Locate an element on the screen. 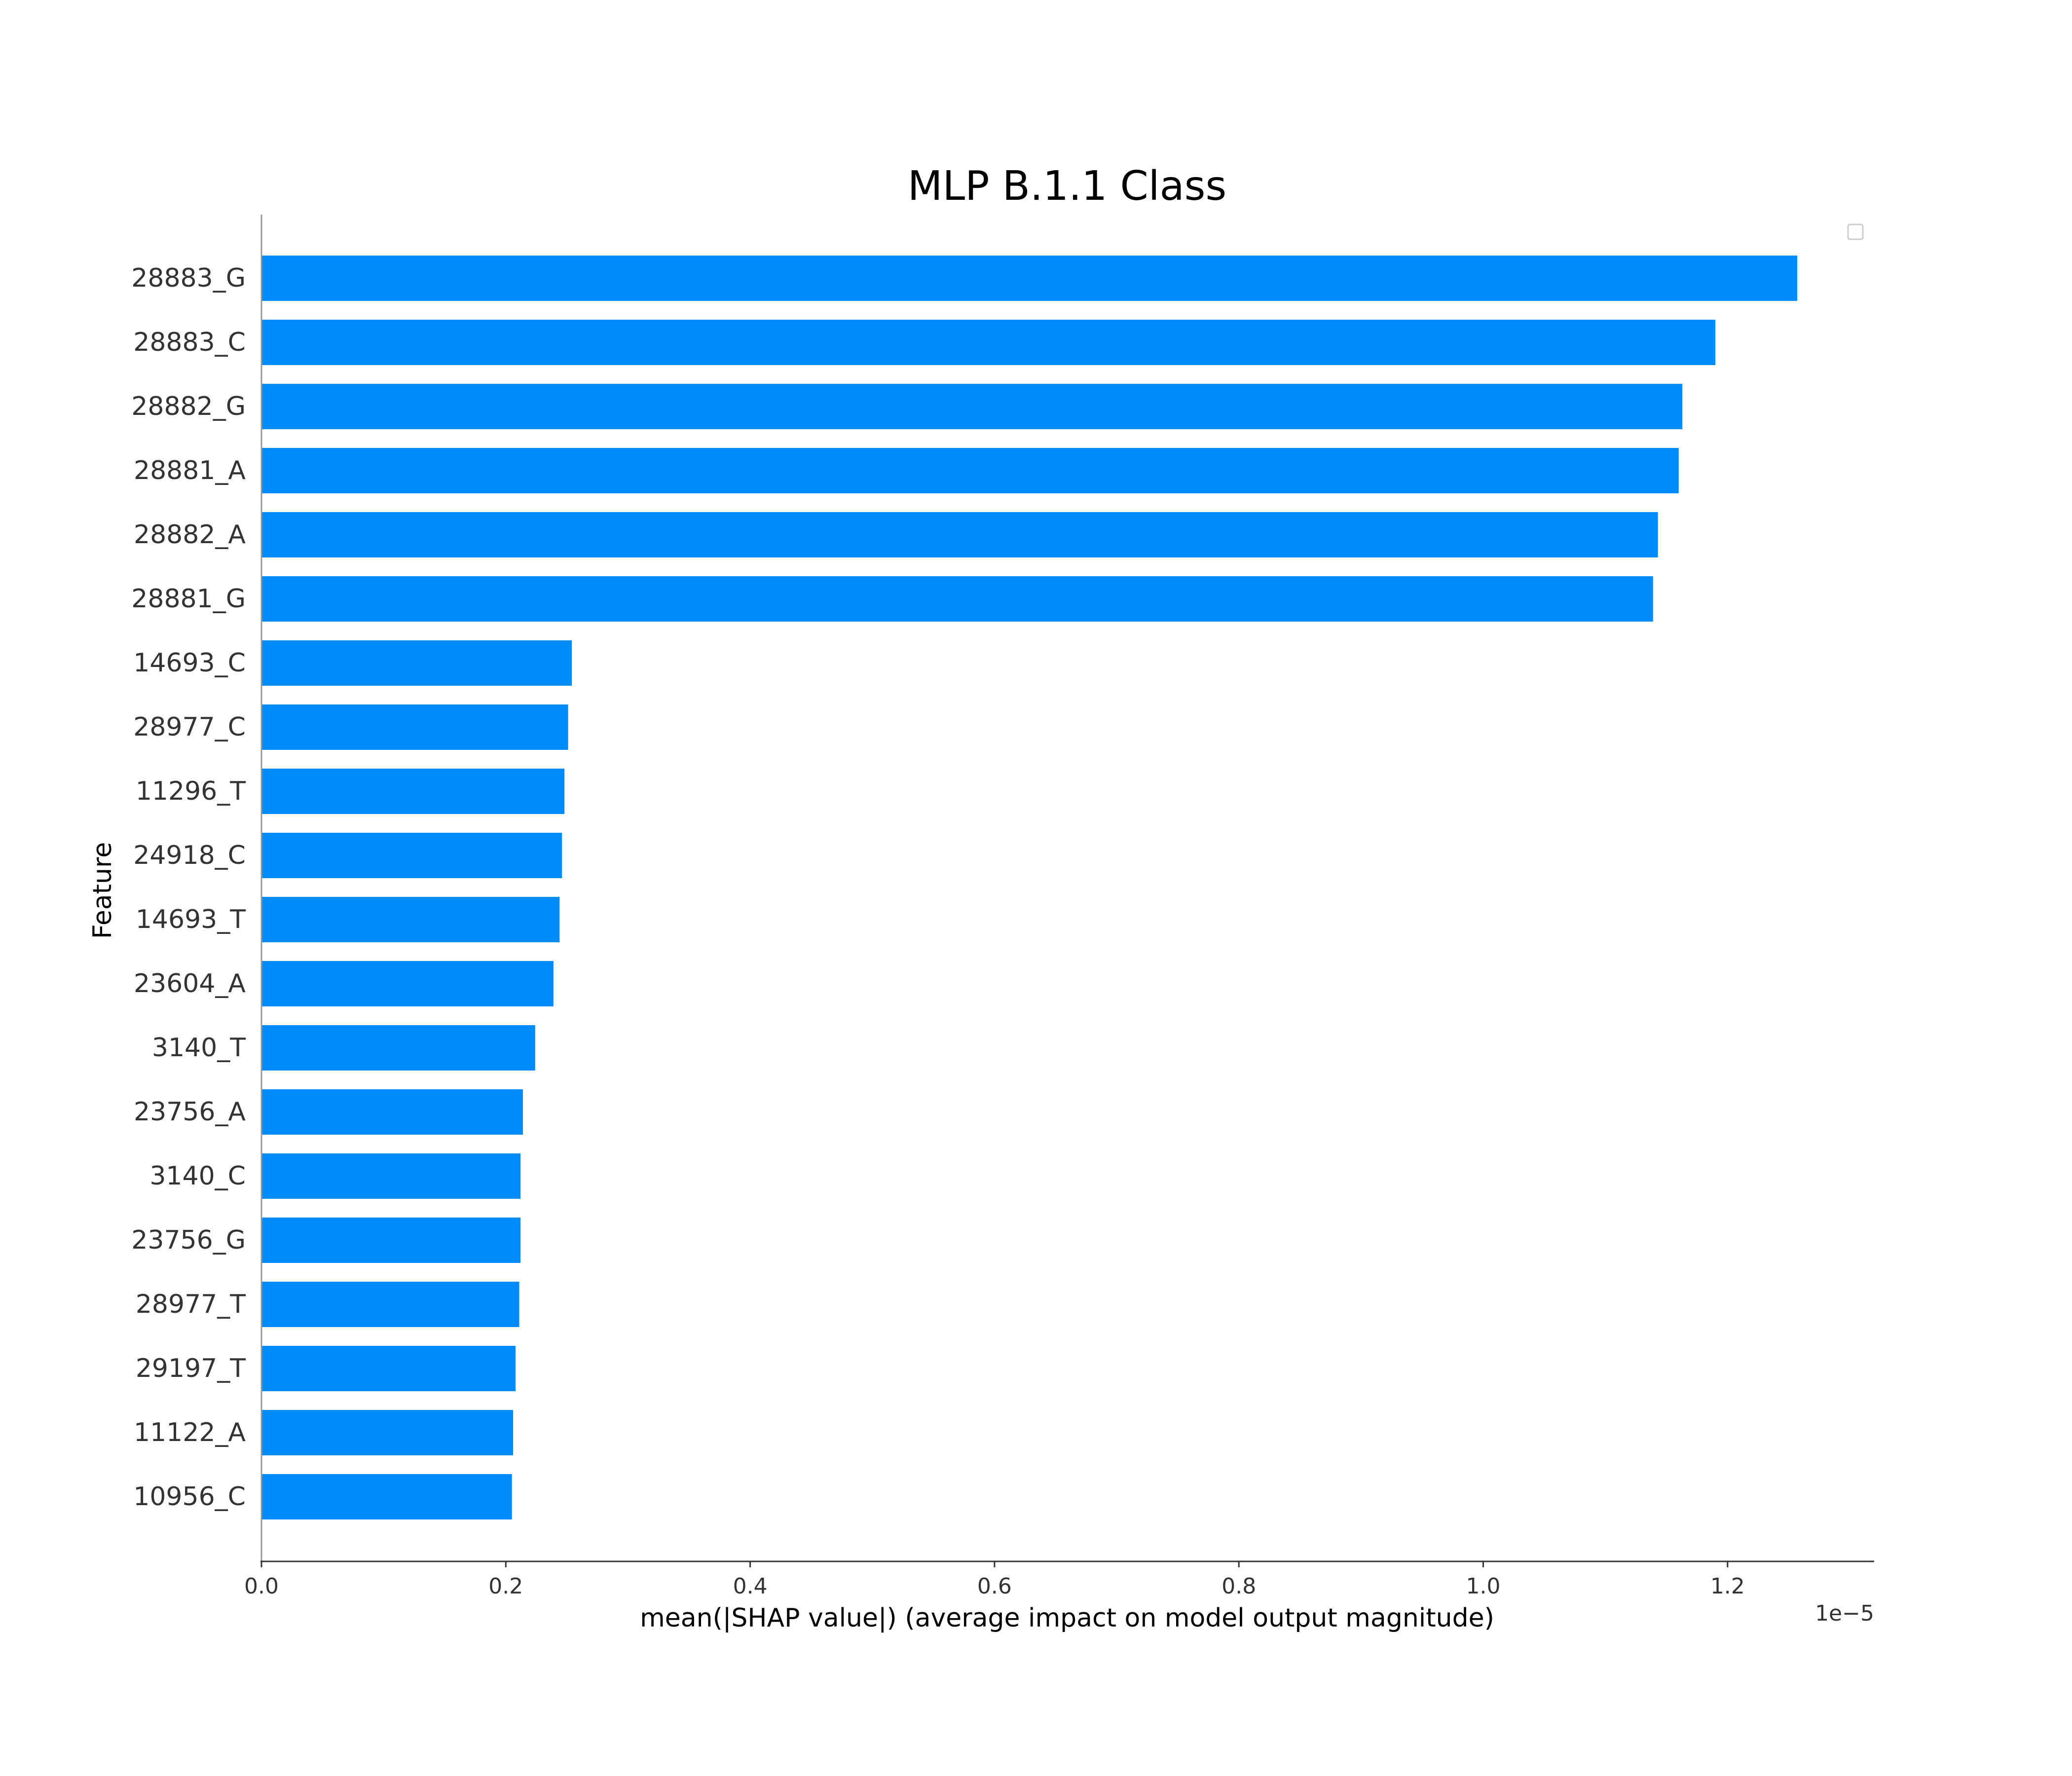  y-tick-label: 28881_G is located at coordinates (189, 599).